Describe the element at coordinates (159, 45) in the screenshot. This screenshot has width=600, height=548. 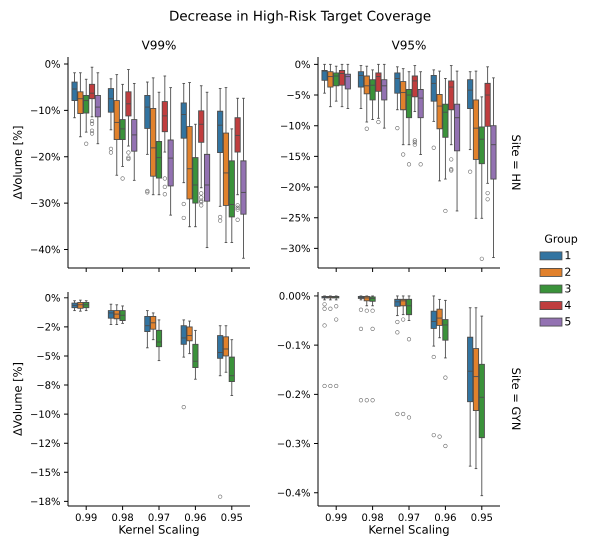
I see `chart-subtitle: V99%` at that location.